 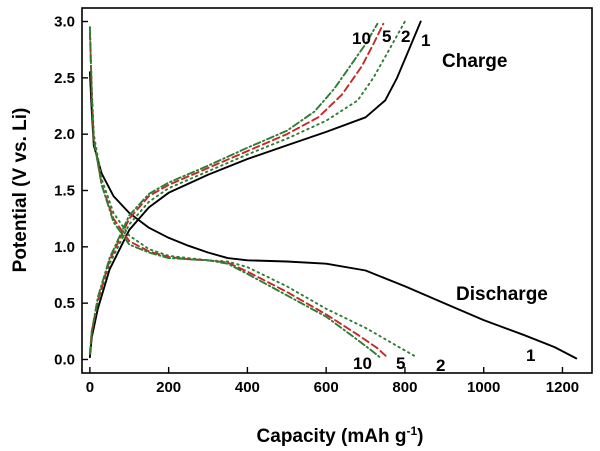 I want to click on x-axis-title-close: ), so click(x=420, y=436).